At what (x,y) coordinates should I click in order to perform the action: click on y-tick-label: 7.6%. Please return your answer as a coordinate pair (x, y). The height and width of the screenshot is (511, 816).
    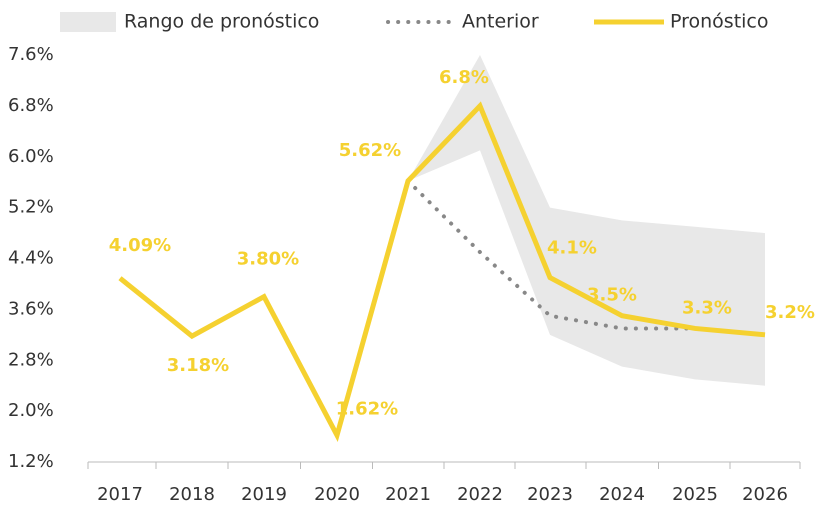
    Looking at the image, I should click on (31, 54).